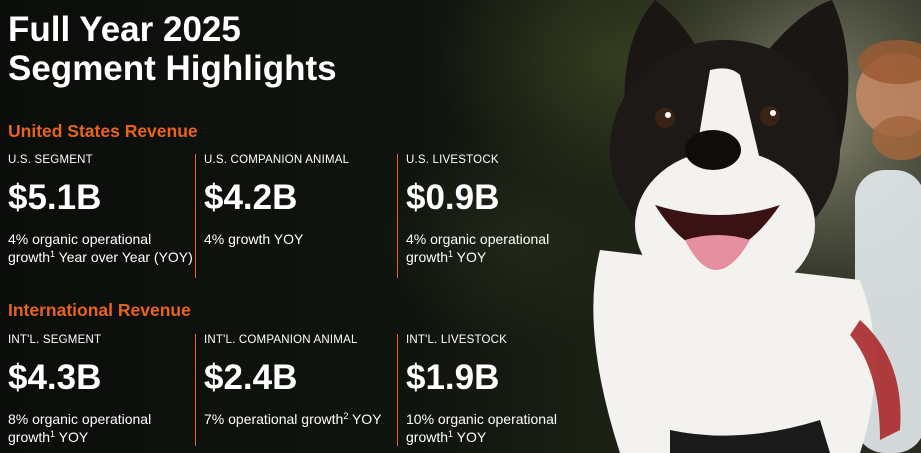 Image resolution: width=921 pixels, height=453 pixels. I want to click on us-companion-animal-value: $4.2B, so click(251, 197).